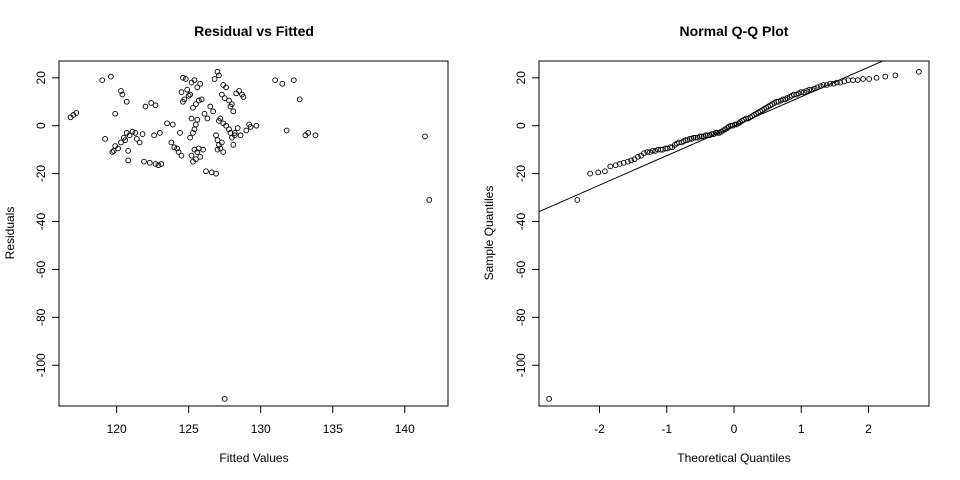 The image size is (960, 480). I want to click on y-tick-label: -20, so click(41, 174).